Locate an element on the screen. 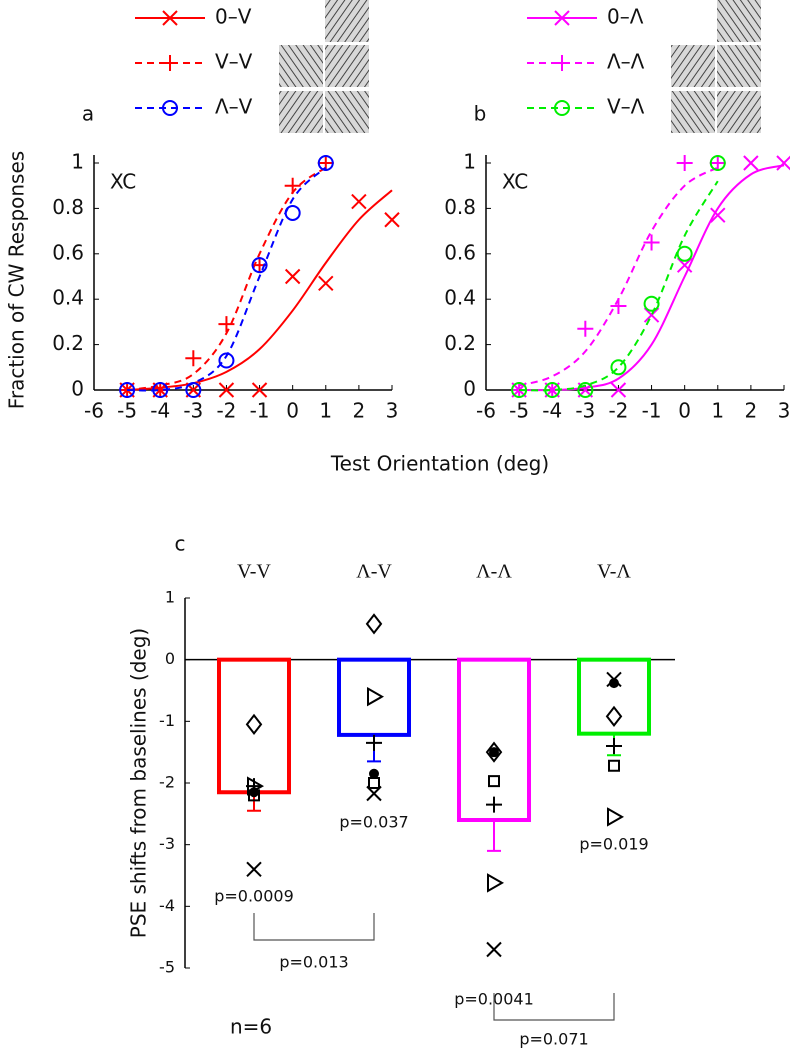 The width and height of the screenshot is (790, 1050). y-tick-label: -3 is located at coordinates (167, 843).